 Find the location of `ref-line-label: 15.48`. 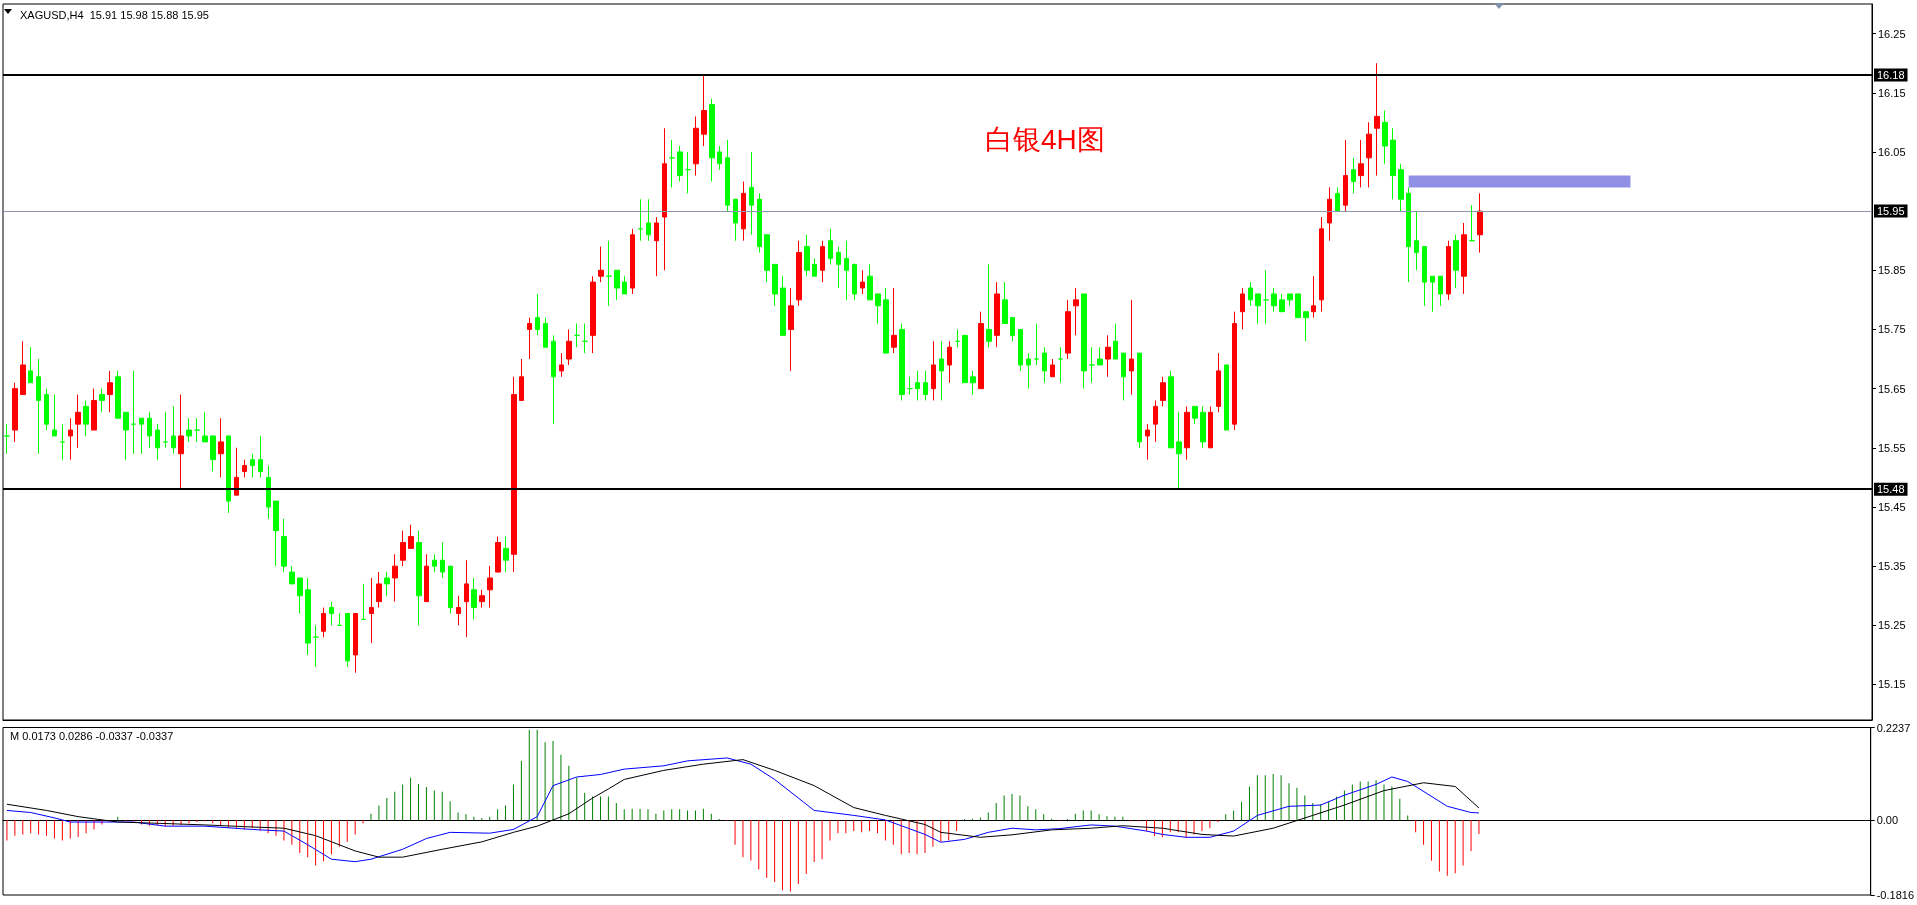

ref-line-label: 15.48 is located at coordinates (1891, 489).